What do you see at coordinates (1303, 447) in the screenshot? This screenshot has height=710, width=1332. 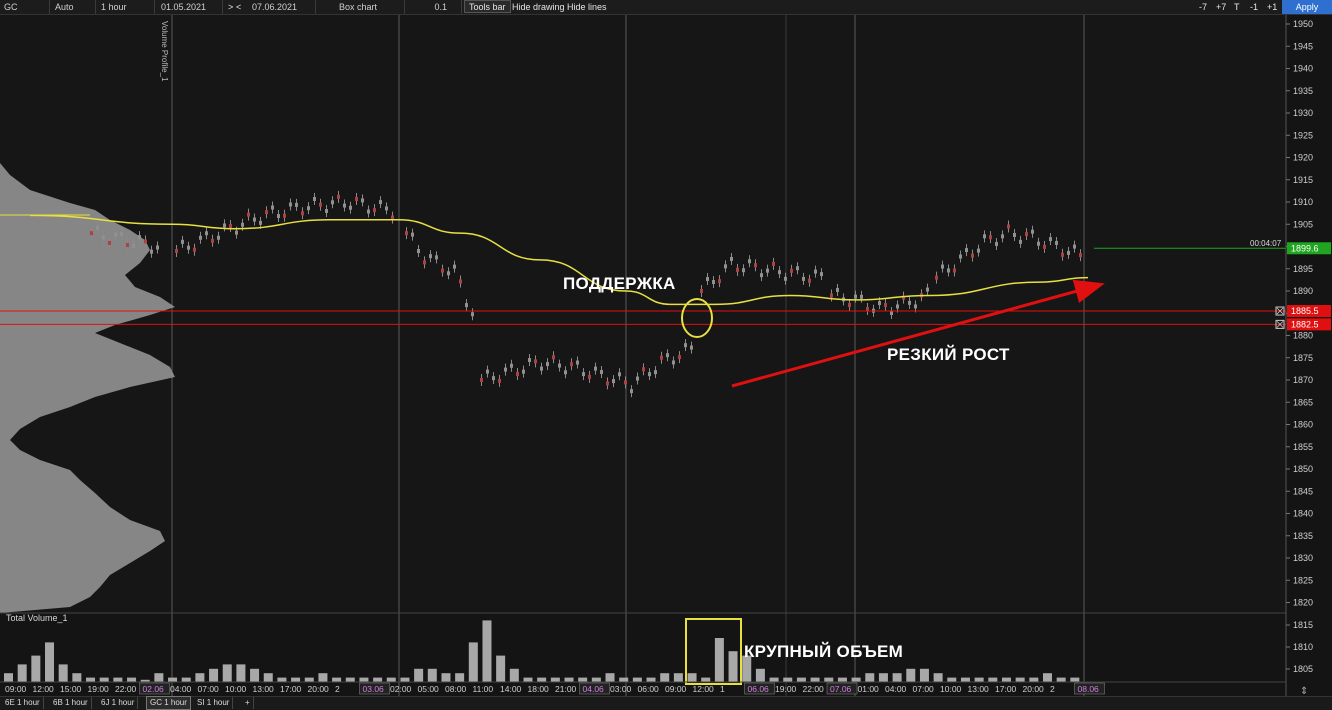 I see `price-tick-label: 1855` at bounding box center [1303, 447].